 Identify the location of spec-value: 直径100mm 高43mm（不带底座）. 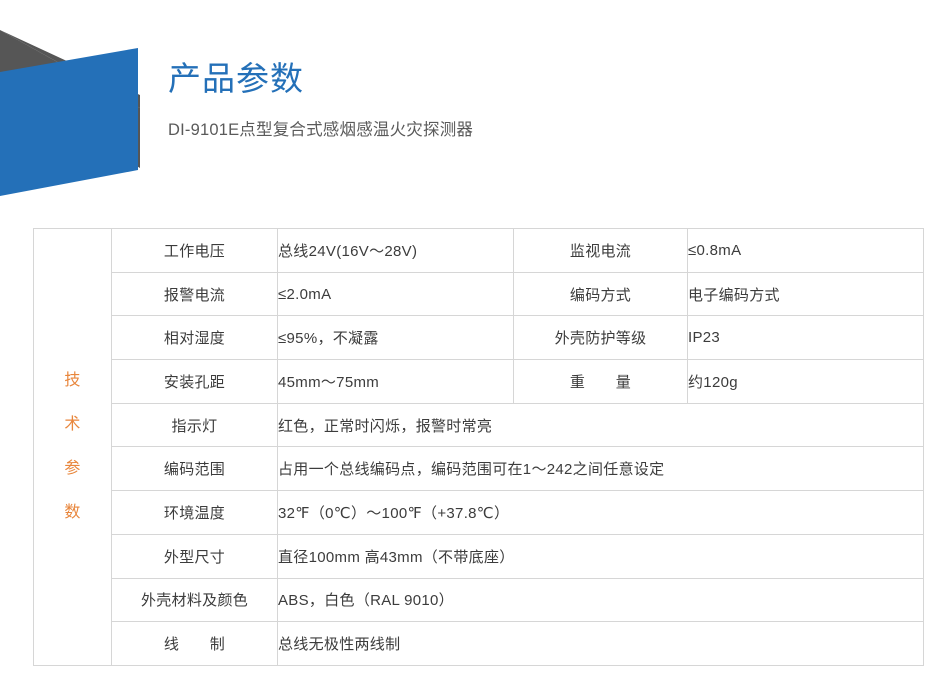
(600, 556).